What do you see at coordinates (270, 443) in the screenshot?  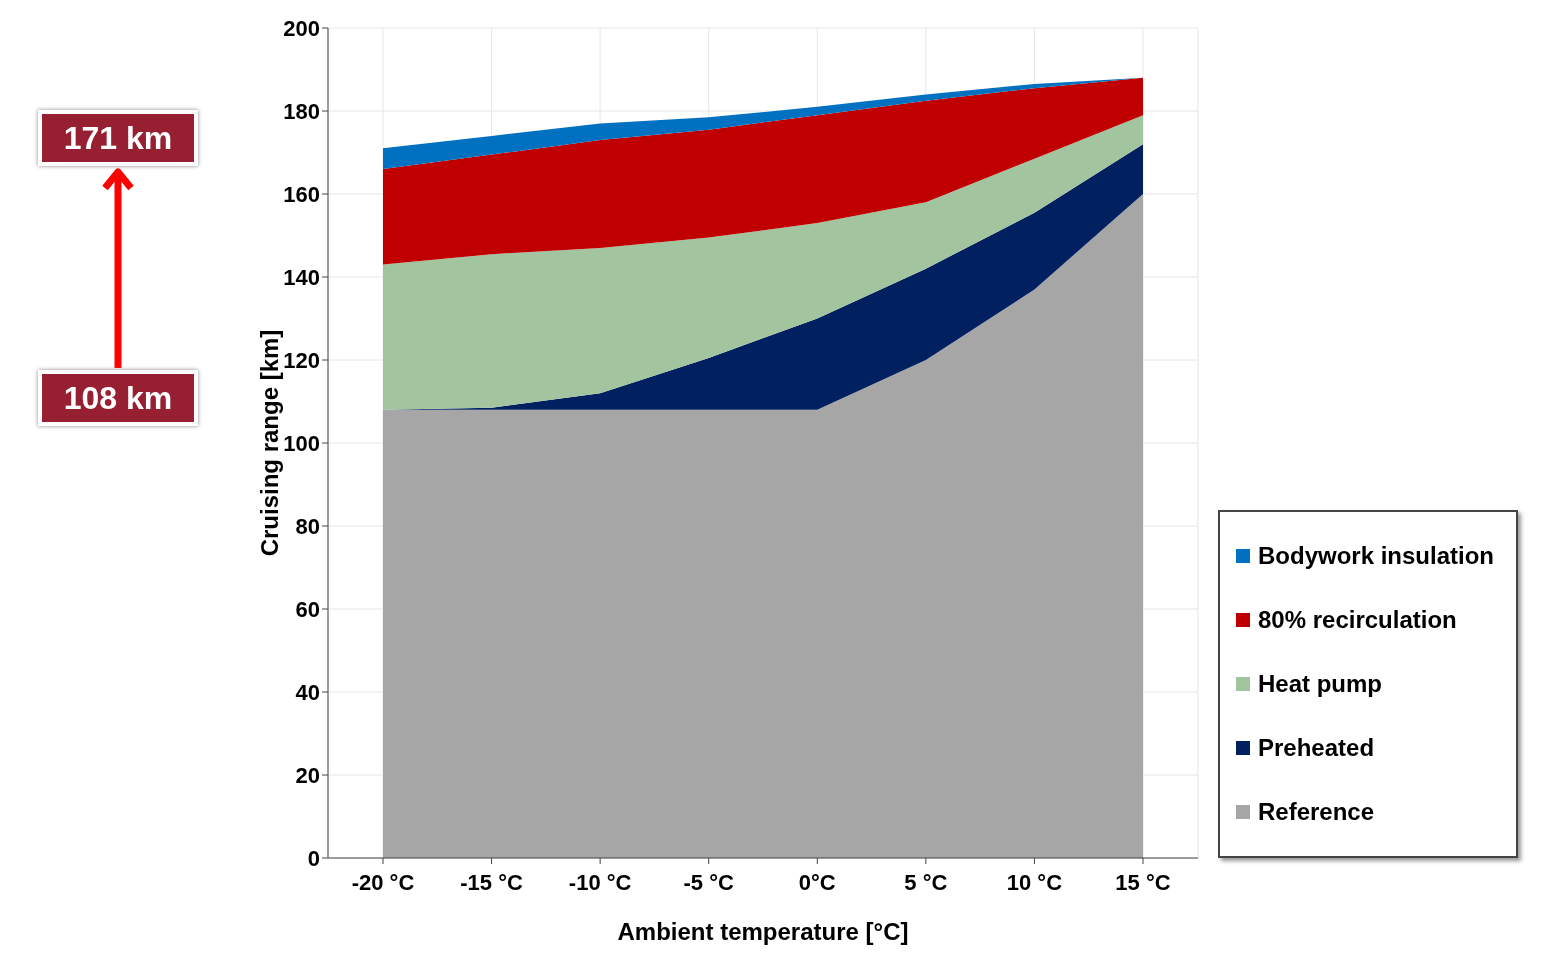 I see `y-axis-title: Cruising range [km]` at bounding box center [270, 443].